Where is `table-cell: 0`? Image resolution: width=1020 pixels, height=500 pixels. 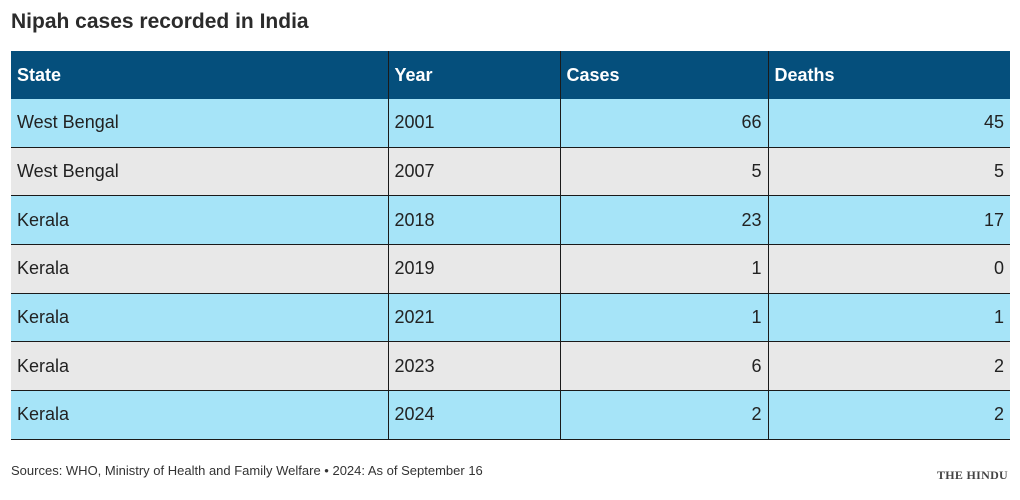 table-cell: 0 is located at coordinates (888, 269).